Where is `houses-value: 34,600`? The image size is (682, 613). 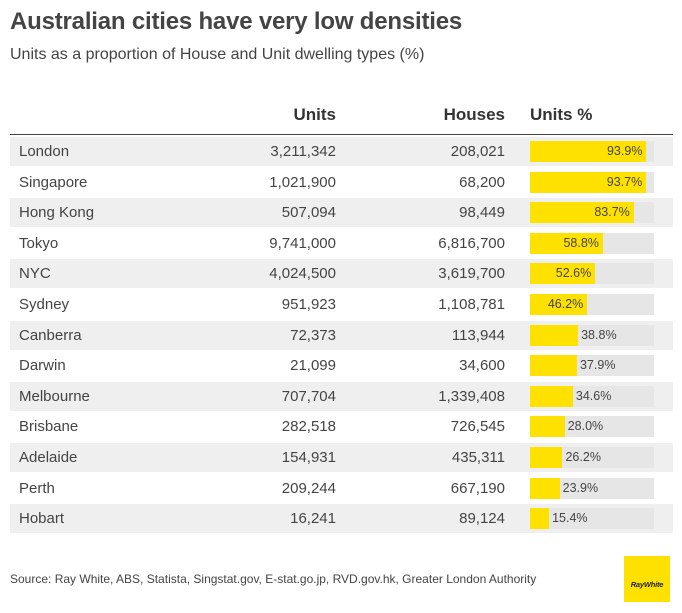 houses-value: 34,600 is located at coordinates (482, 366).